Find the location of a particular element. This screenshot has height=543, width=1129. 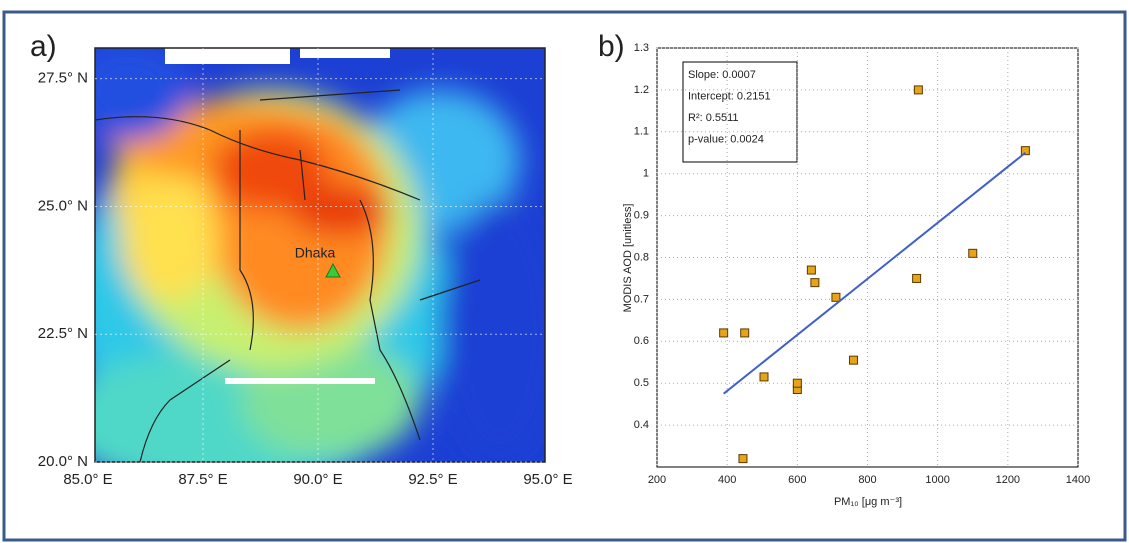

y-tick-label: 0.7 is located at coordinates (641, 299).